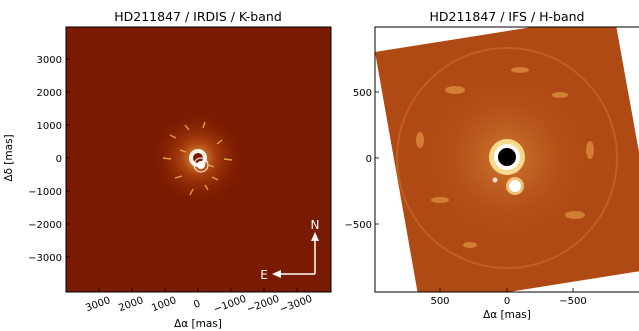 The height and width of the screenshot is (331, 639). I want to click on ifs-ytick: 500, so click(362, 93).